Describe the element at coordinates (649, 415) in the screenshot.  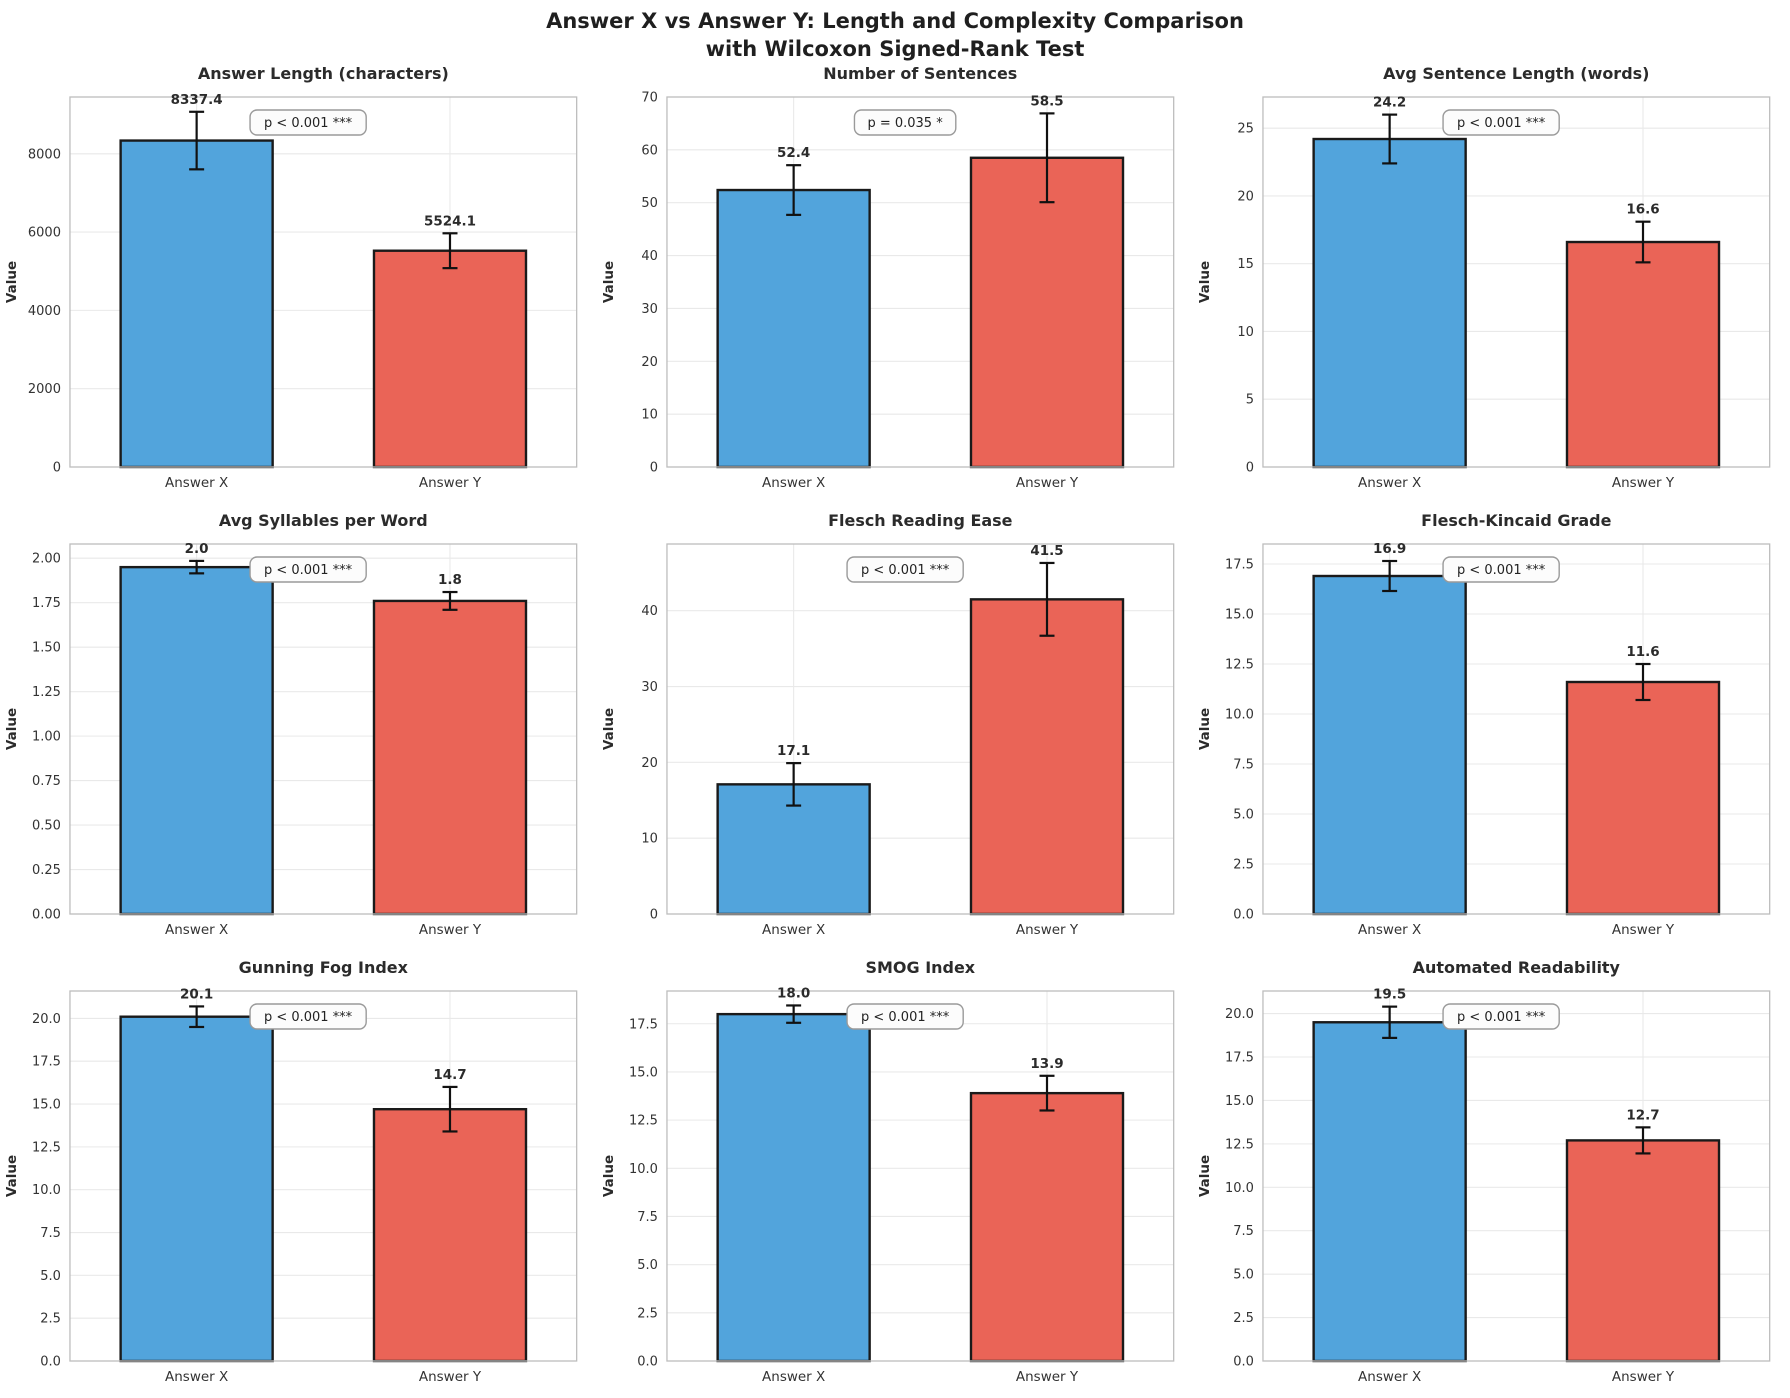
I see `y-tick-label: 10` at that location.